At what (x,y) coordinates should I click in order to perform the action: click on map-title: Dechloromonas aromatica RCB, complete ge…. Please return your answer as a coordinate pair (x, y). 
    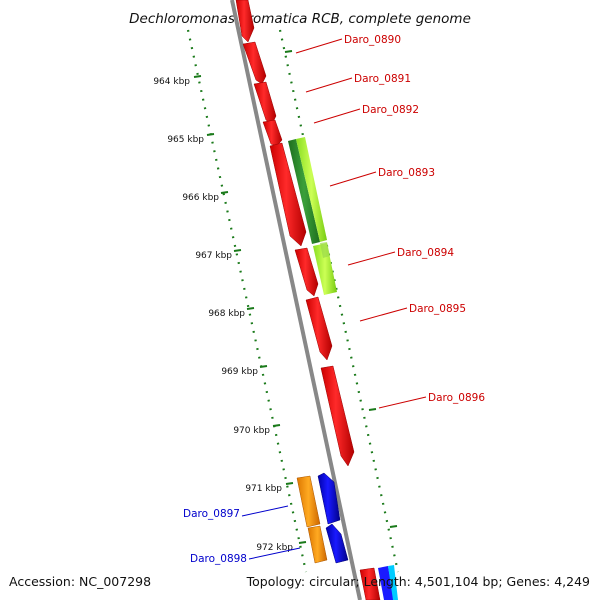
    Looking at the image, I should click on (300, 19).